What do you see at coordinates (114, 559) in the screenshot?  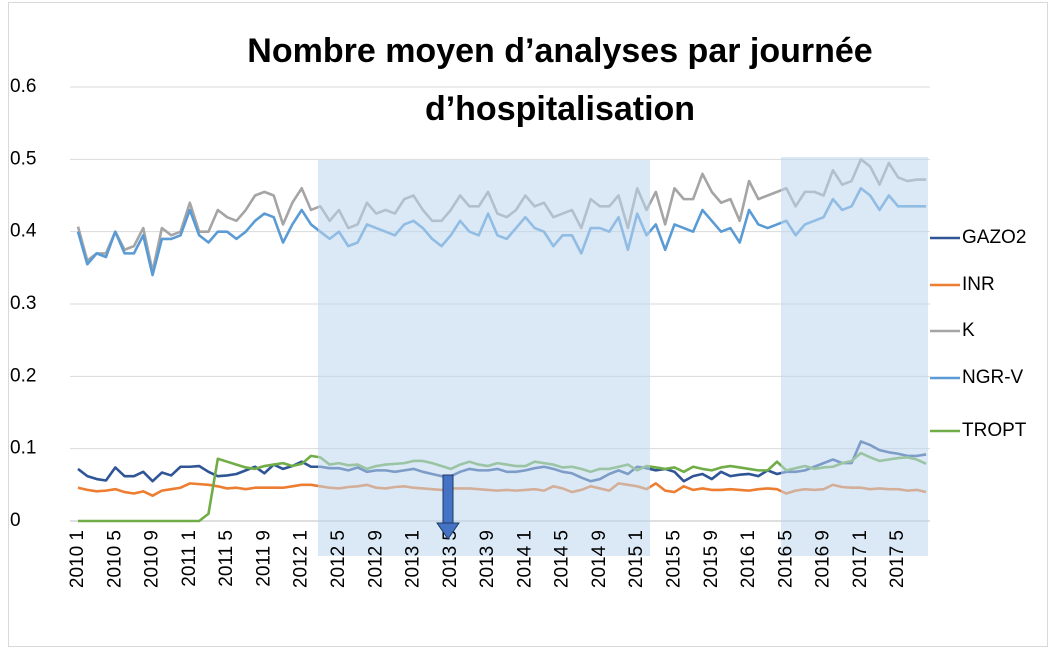 I see `x-tick-label: 2010 5` at bounding box center [114, 559].